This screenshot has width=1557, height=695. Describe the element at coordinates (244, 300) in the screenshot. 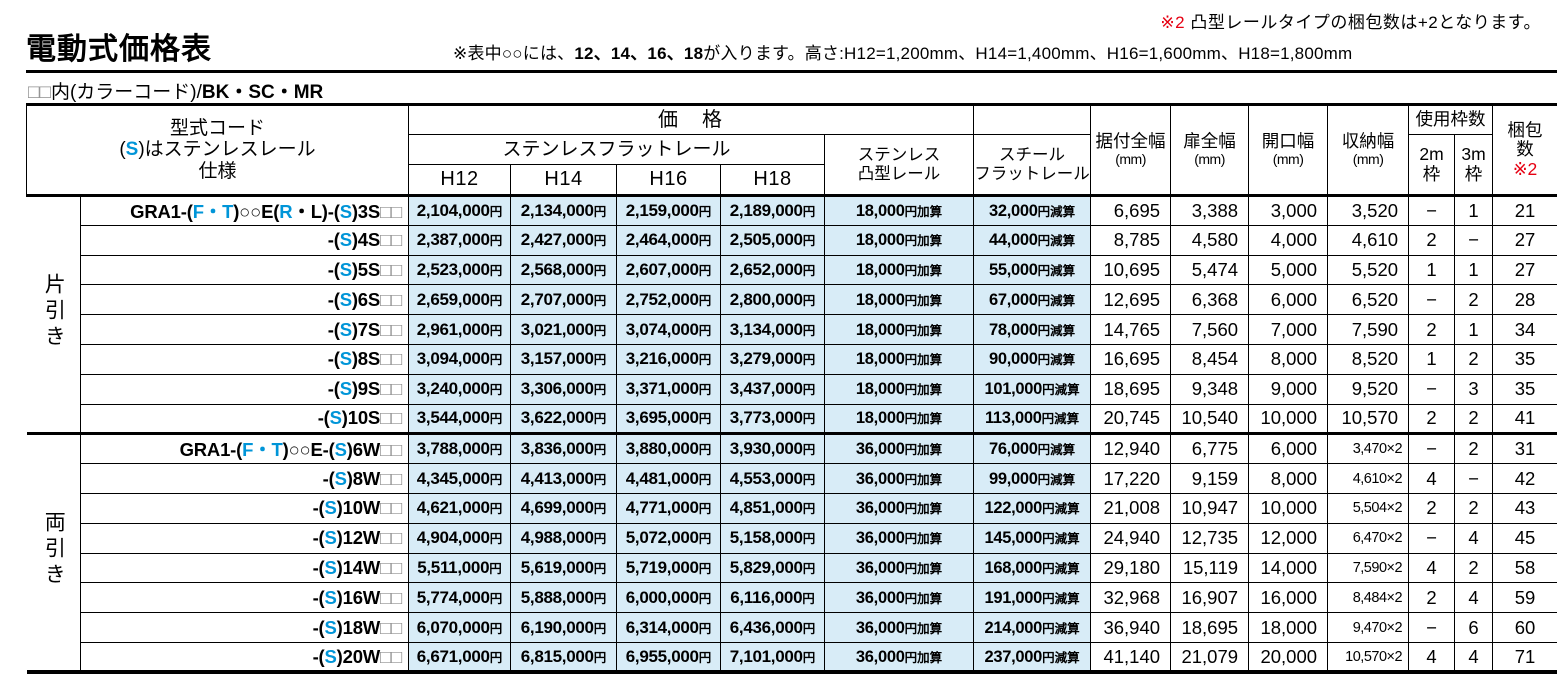

I see `model-code-cell: -(S)6S□□` at that location.